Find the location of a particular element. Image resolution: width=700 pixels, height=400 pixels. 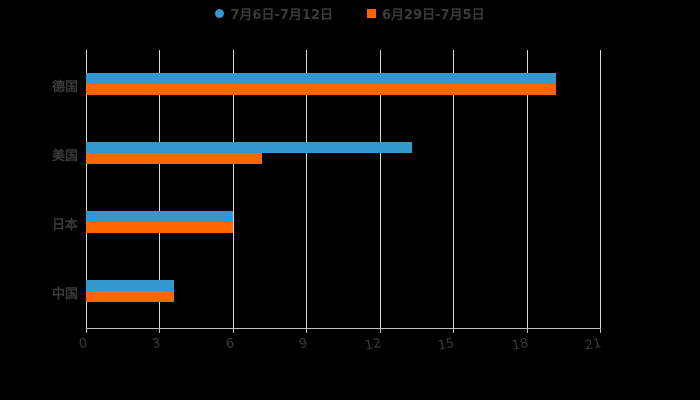

chart-legend: 7月6日-7月12日 6月29日-7月5日 is located at coordinates (350, 13).